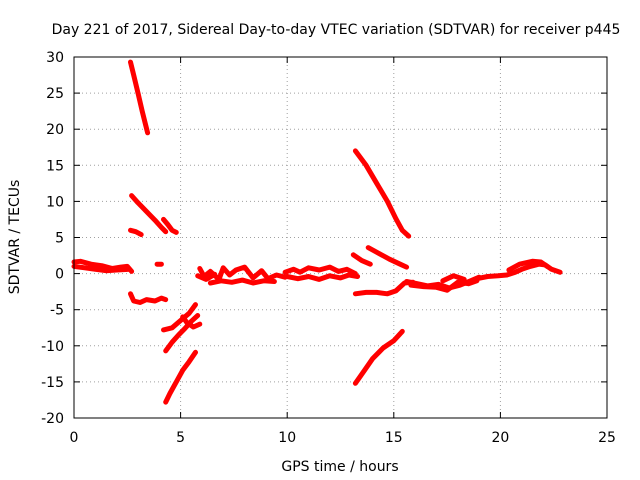 The image size is (640, 480). Describe the element at coordinates (191, 322) in the screenshot. I see `series-seg-l` at that location.